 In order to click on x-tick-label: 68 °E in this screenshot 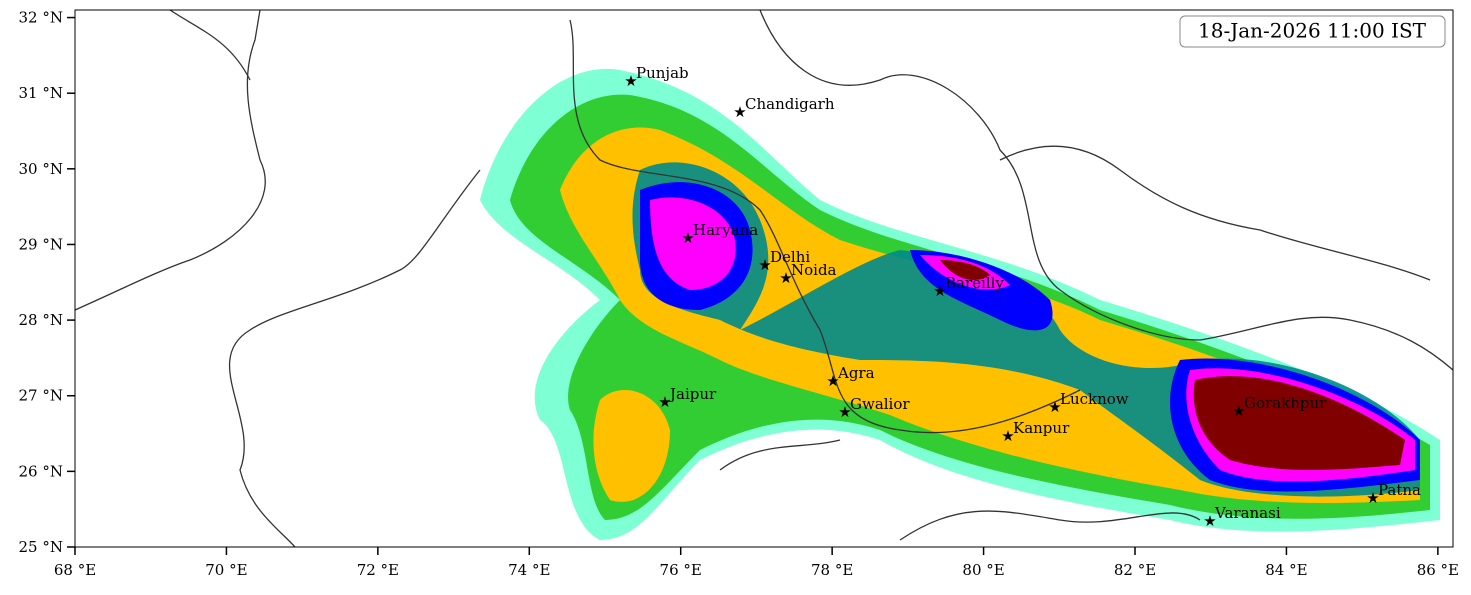, I will do `click(75, 570)`.